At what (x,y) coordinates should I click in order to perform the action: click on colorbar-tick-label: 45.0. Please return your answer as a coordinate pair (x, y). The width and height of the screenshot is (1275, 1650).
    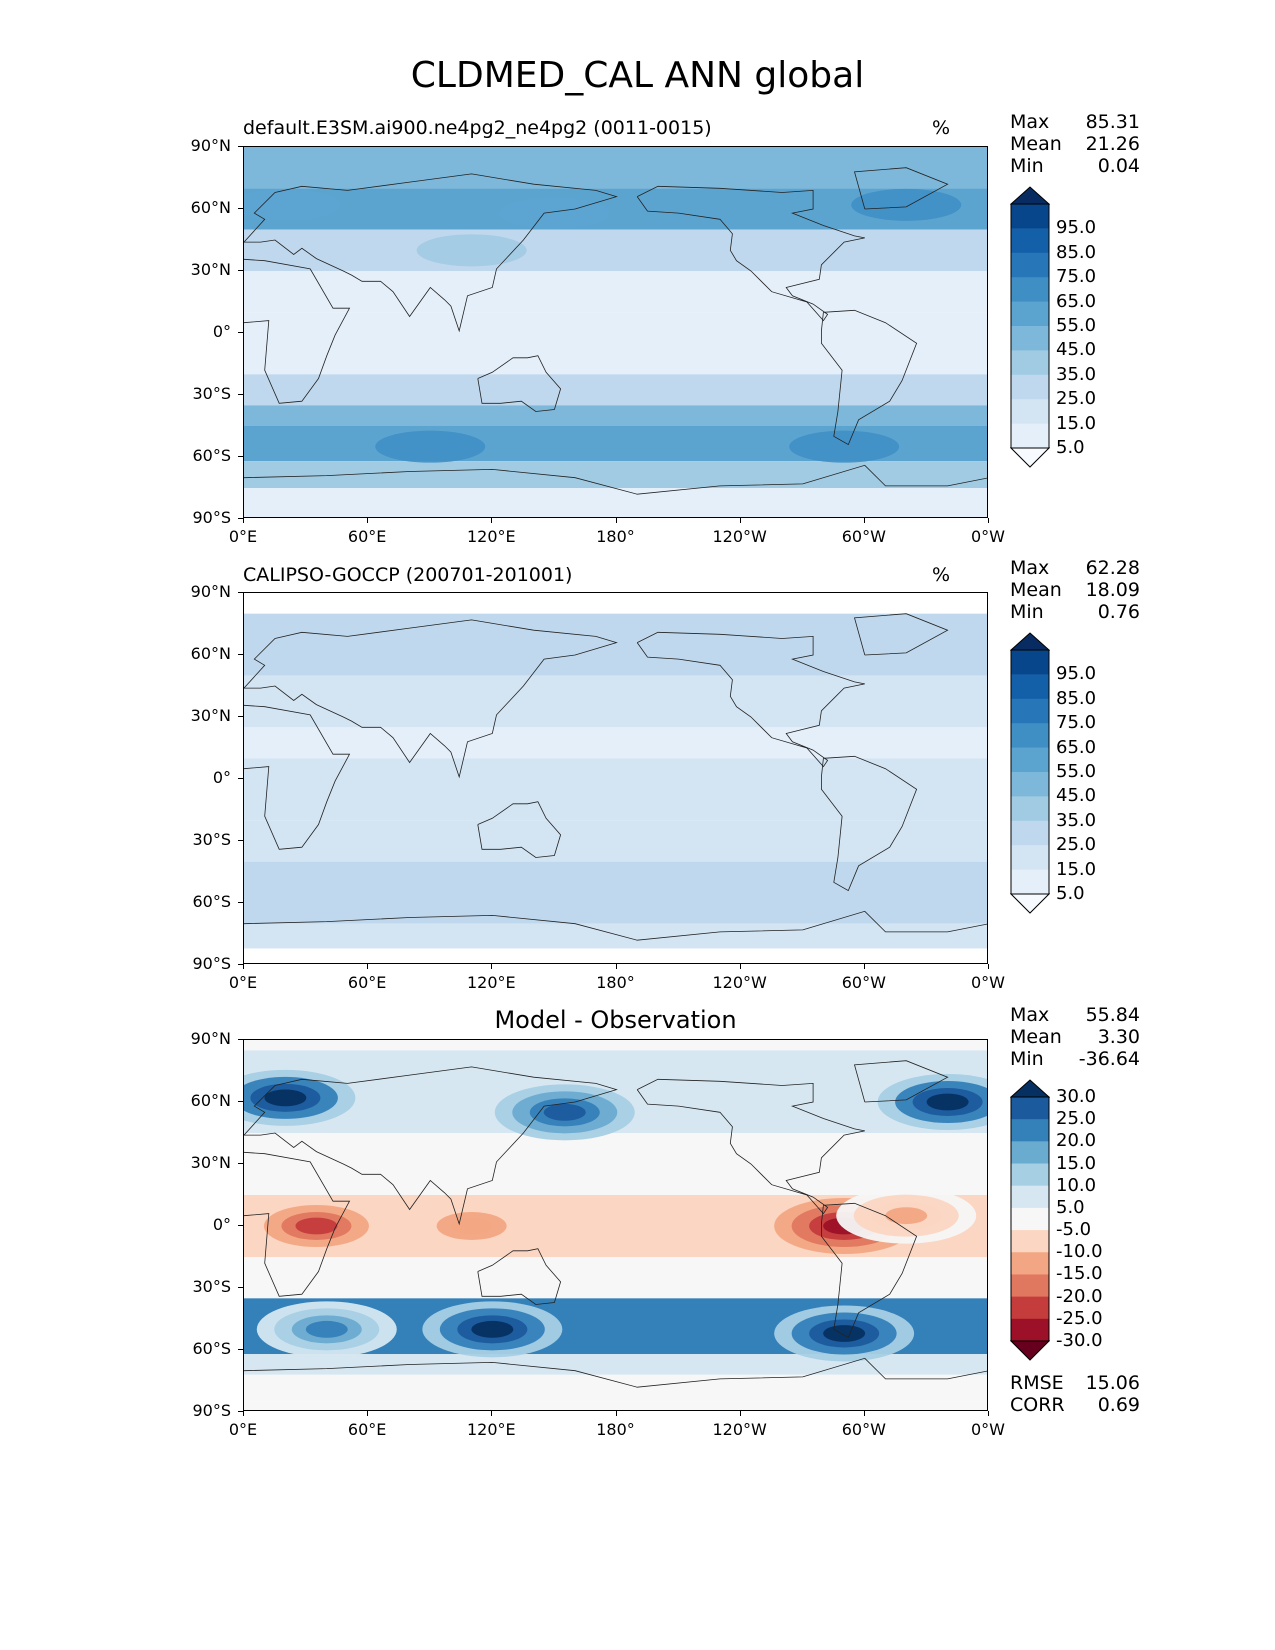
    Looking at the image, I should click on (1076, 350).